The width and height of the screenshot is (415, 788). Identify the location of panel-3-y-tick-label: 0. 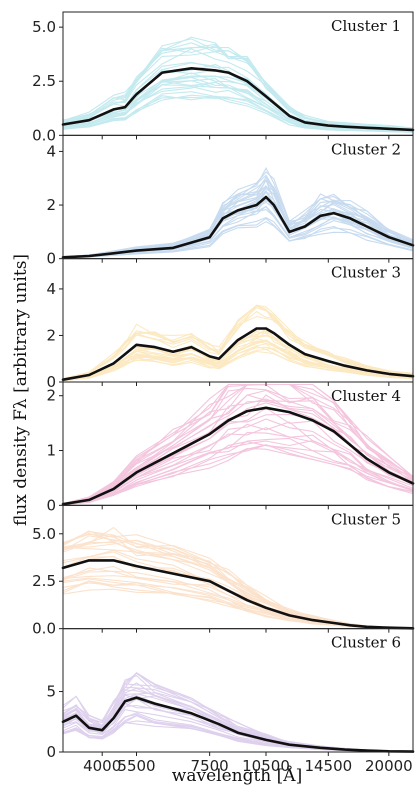
(51, 382).